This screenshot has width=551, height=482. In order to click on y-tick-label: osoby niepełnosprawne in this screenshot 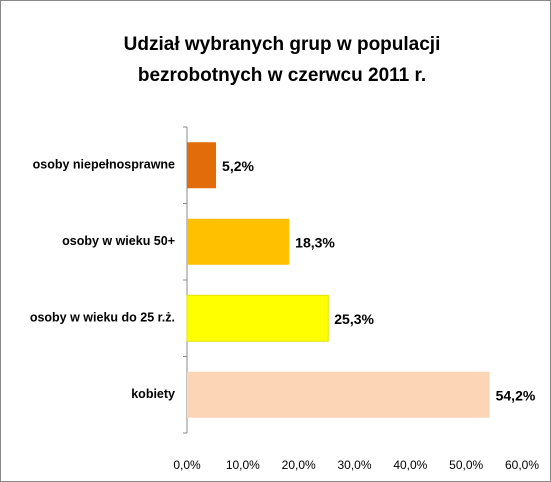, I will do `click(104, 165)`.